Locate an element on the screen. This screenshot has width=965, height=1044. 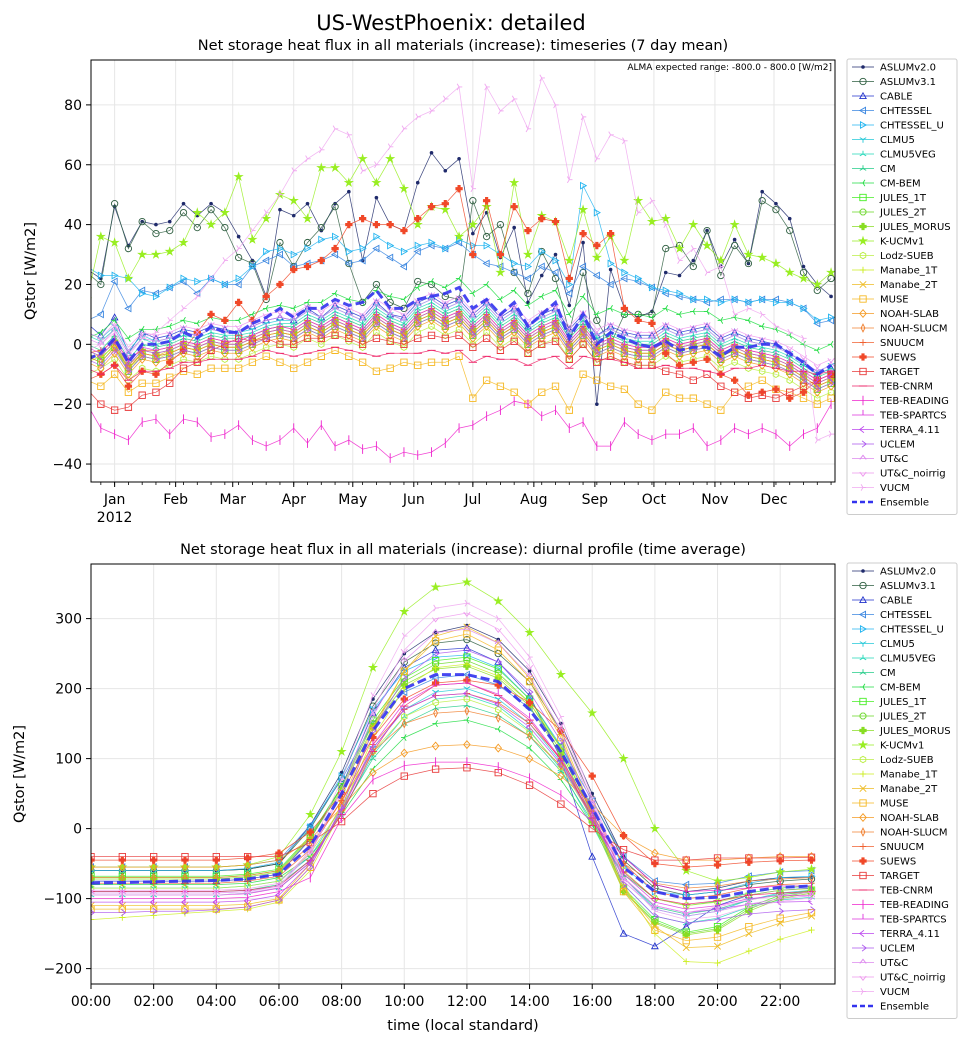
legend-label: NOAH-SLUCM is located at coordinates (914, 833).